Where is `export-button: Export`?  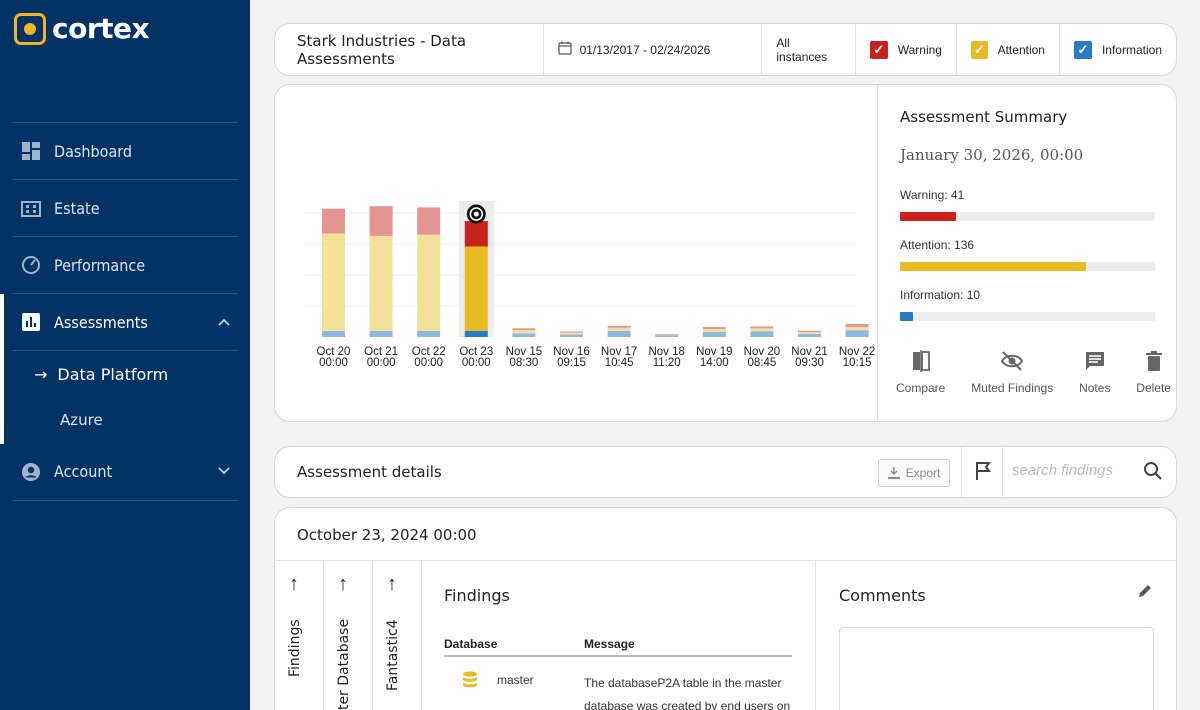
export-button: Export is located at coordinates (914, 473).